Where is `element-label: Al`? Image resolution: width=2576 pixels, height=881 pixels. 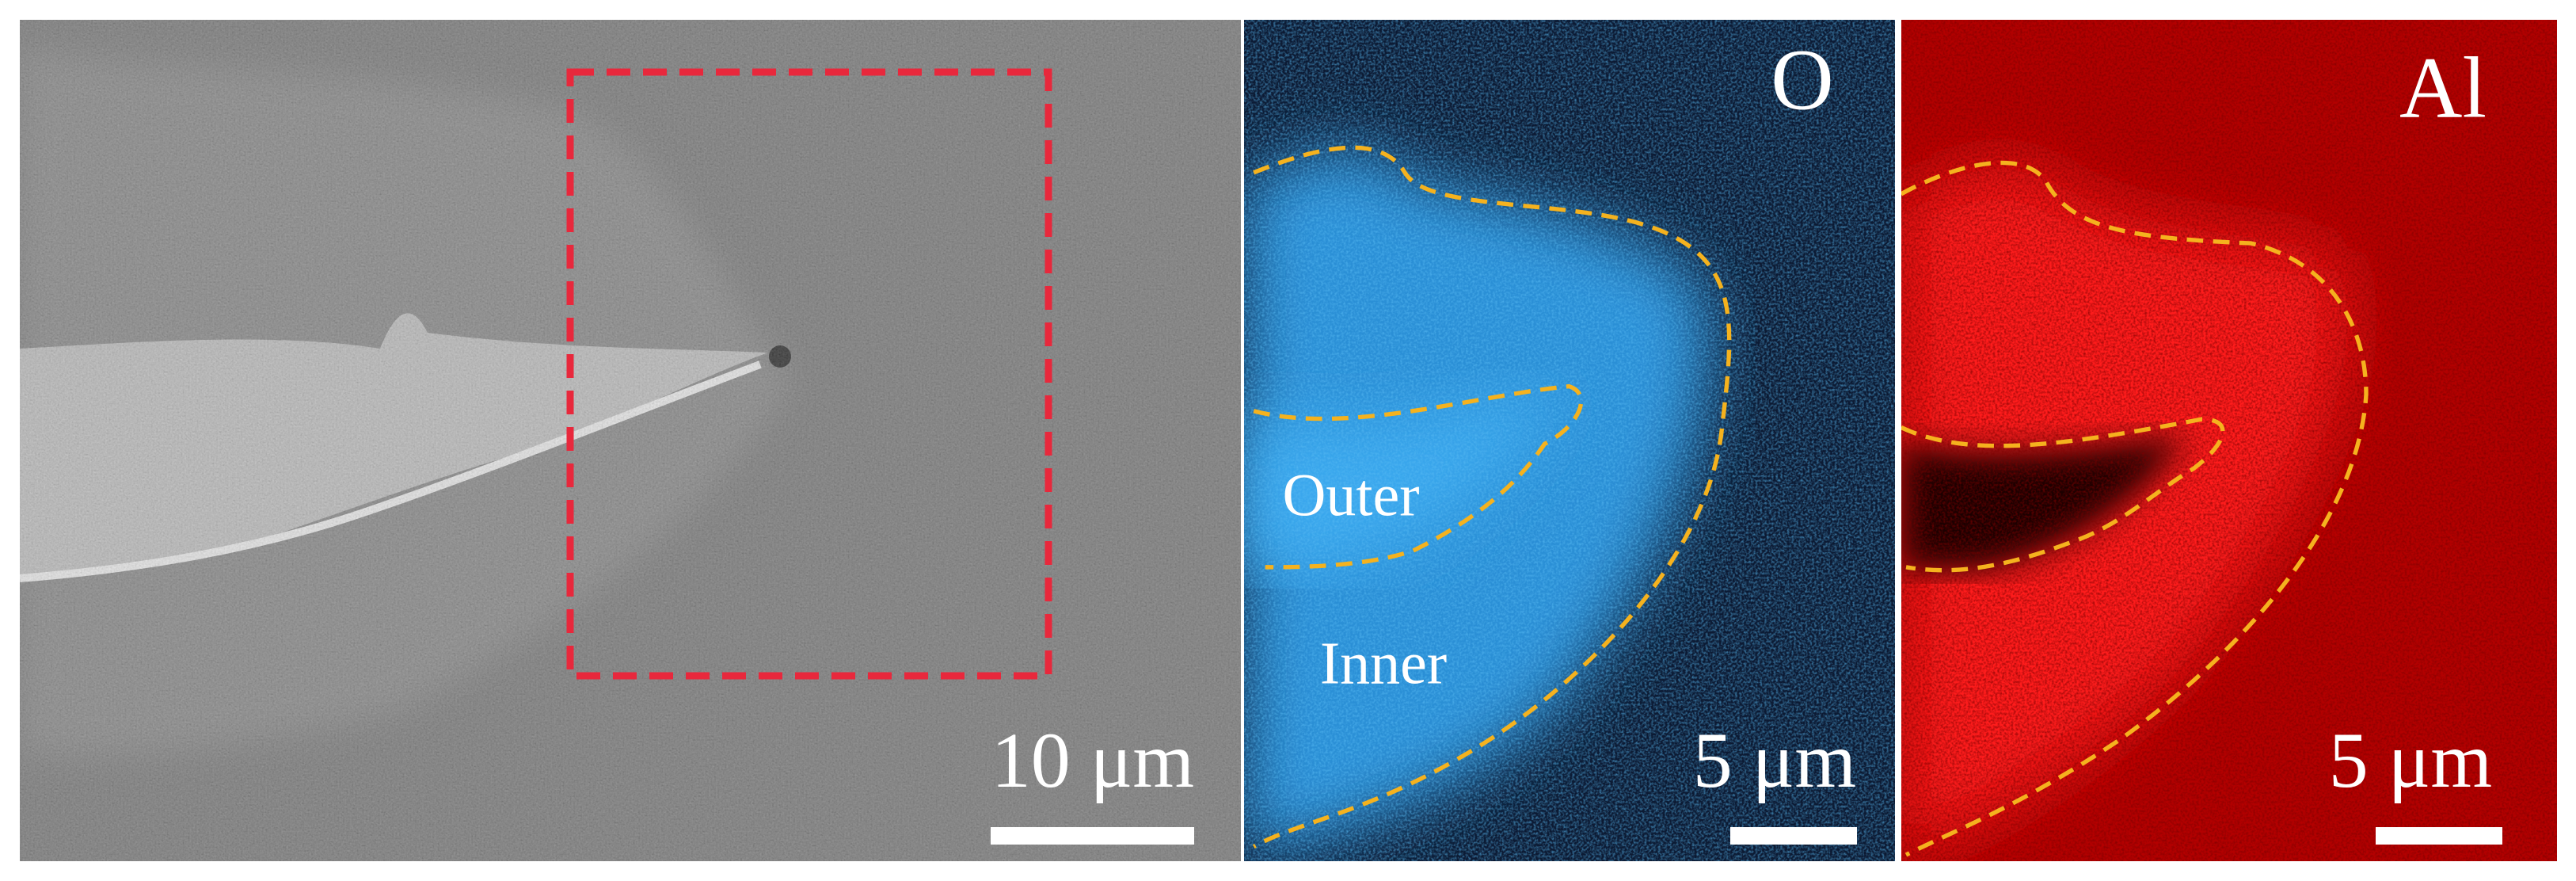
element-label: Al is located at coordinates (2443, 87).